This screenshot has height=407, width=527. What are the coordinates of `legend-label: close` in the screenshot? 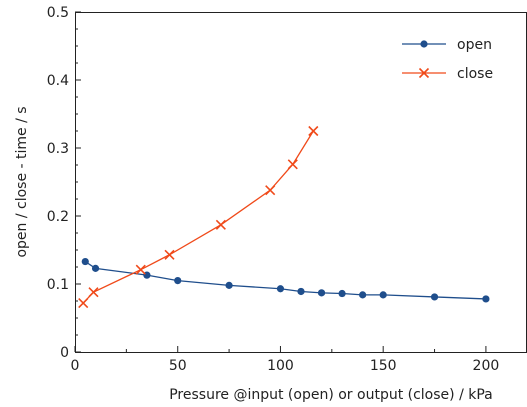 It's located at (475, 74).